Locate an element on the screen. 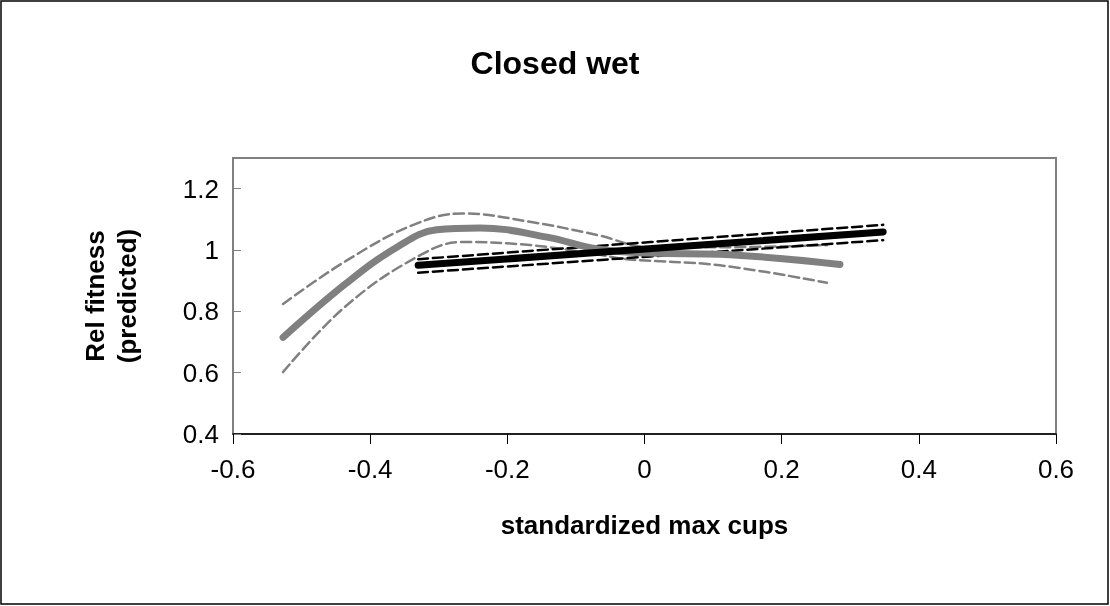 The image size is (1110, 606). y-tick-label: 0.8 is located at coordinates (200, 311).